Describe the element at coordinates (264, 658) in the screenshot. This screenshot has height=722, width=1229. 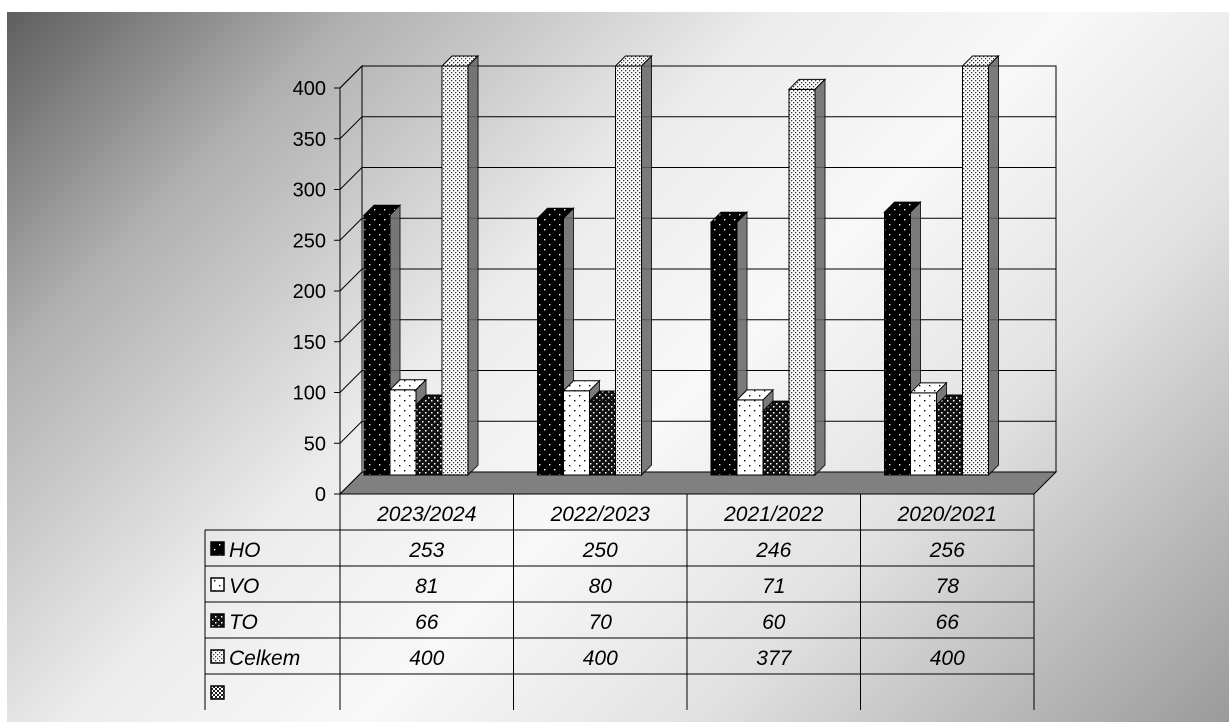
I see `series-label: Celkem` at that location.